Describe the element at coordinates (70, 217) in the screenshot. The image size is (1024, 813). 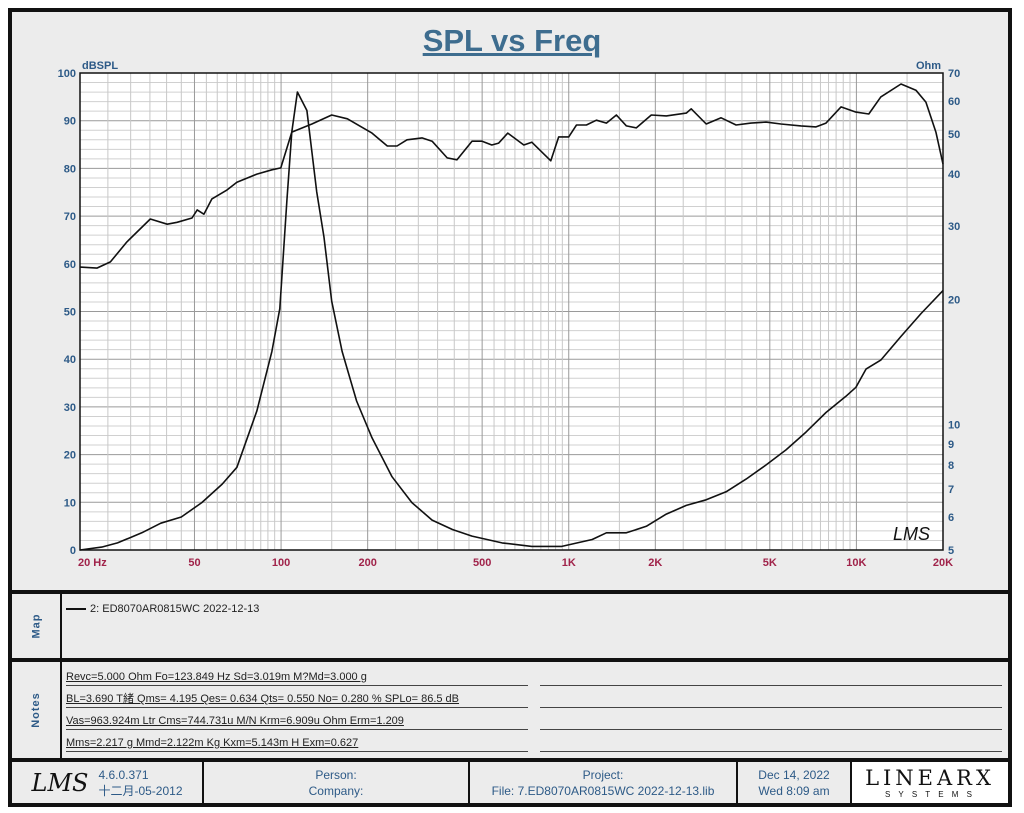
I see `y-left-tick-label: 70` at that location.